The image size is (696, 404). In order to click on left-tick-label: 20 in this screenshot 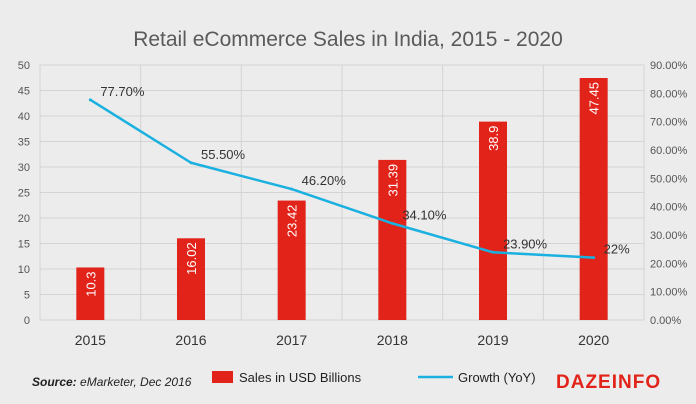, I will do `click(24, 219)`.